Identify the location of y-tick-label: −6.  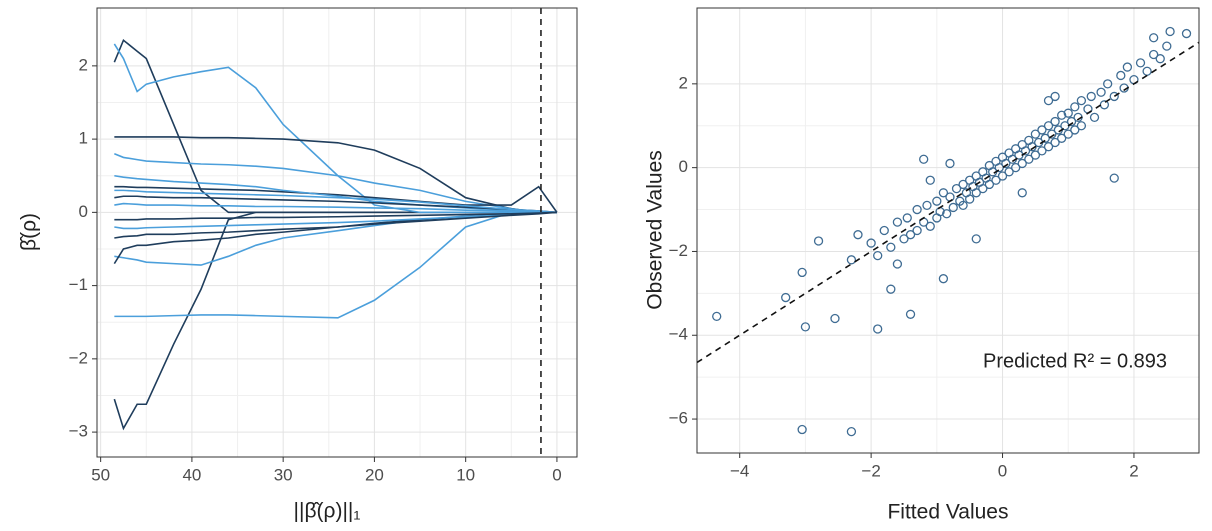
(678, 418).